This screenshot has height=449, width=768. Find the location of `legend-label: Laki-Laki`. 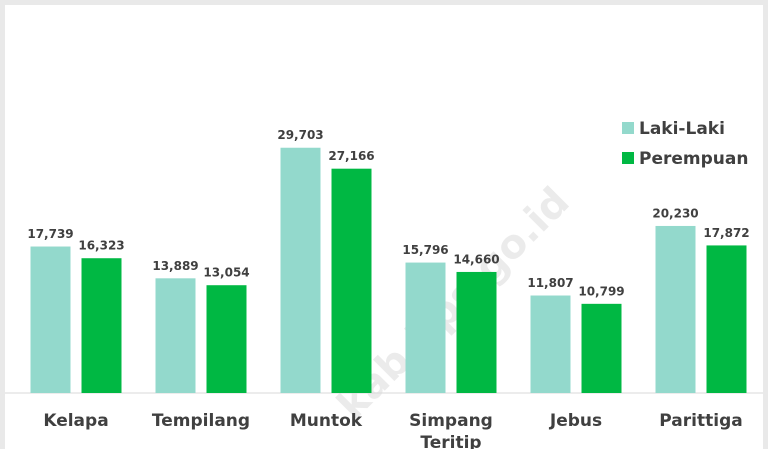

legend-label: Laki-Laki is located at coordinates (682, 129).